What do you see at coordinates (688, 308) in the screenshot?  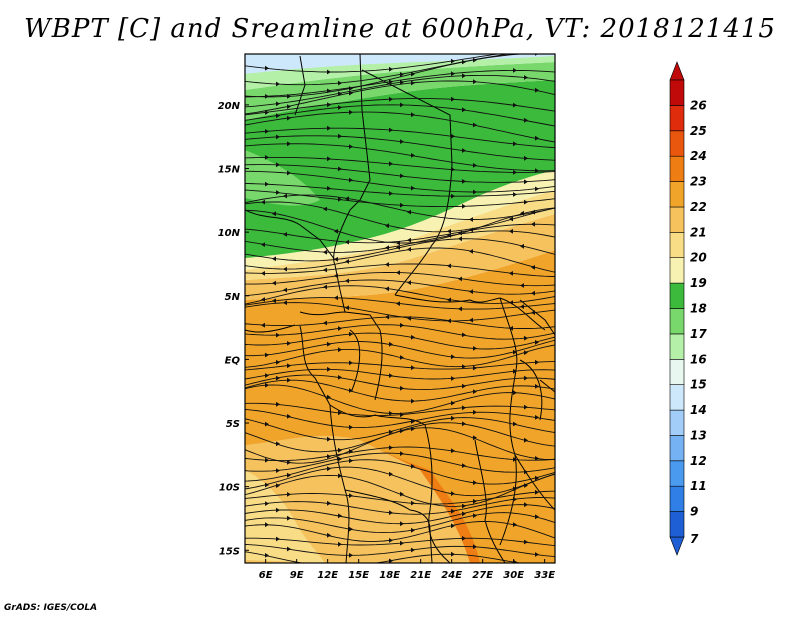 I see `colorbar: 7 9 11 12 13 14 15 16 17 18 19 20 21 22 23 24 25 26` at bounding box center [688, 308].